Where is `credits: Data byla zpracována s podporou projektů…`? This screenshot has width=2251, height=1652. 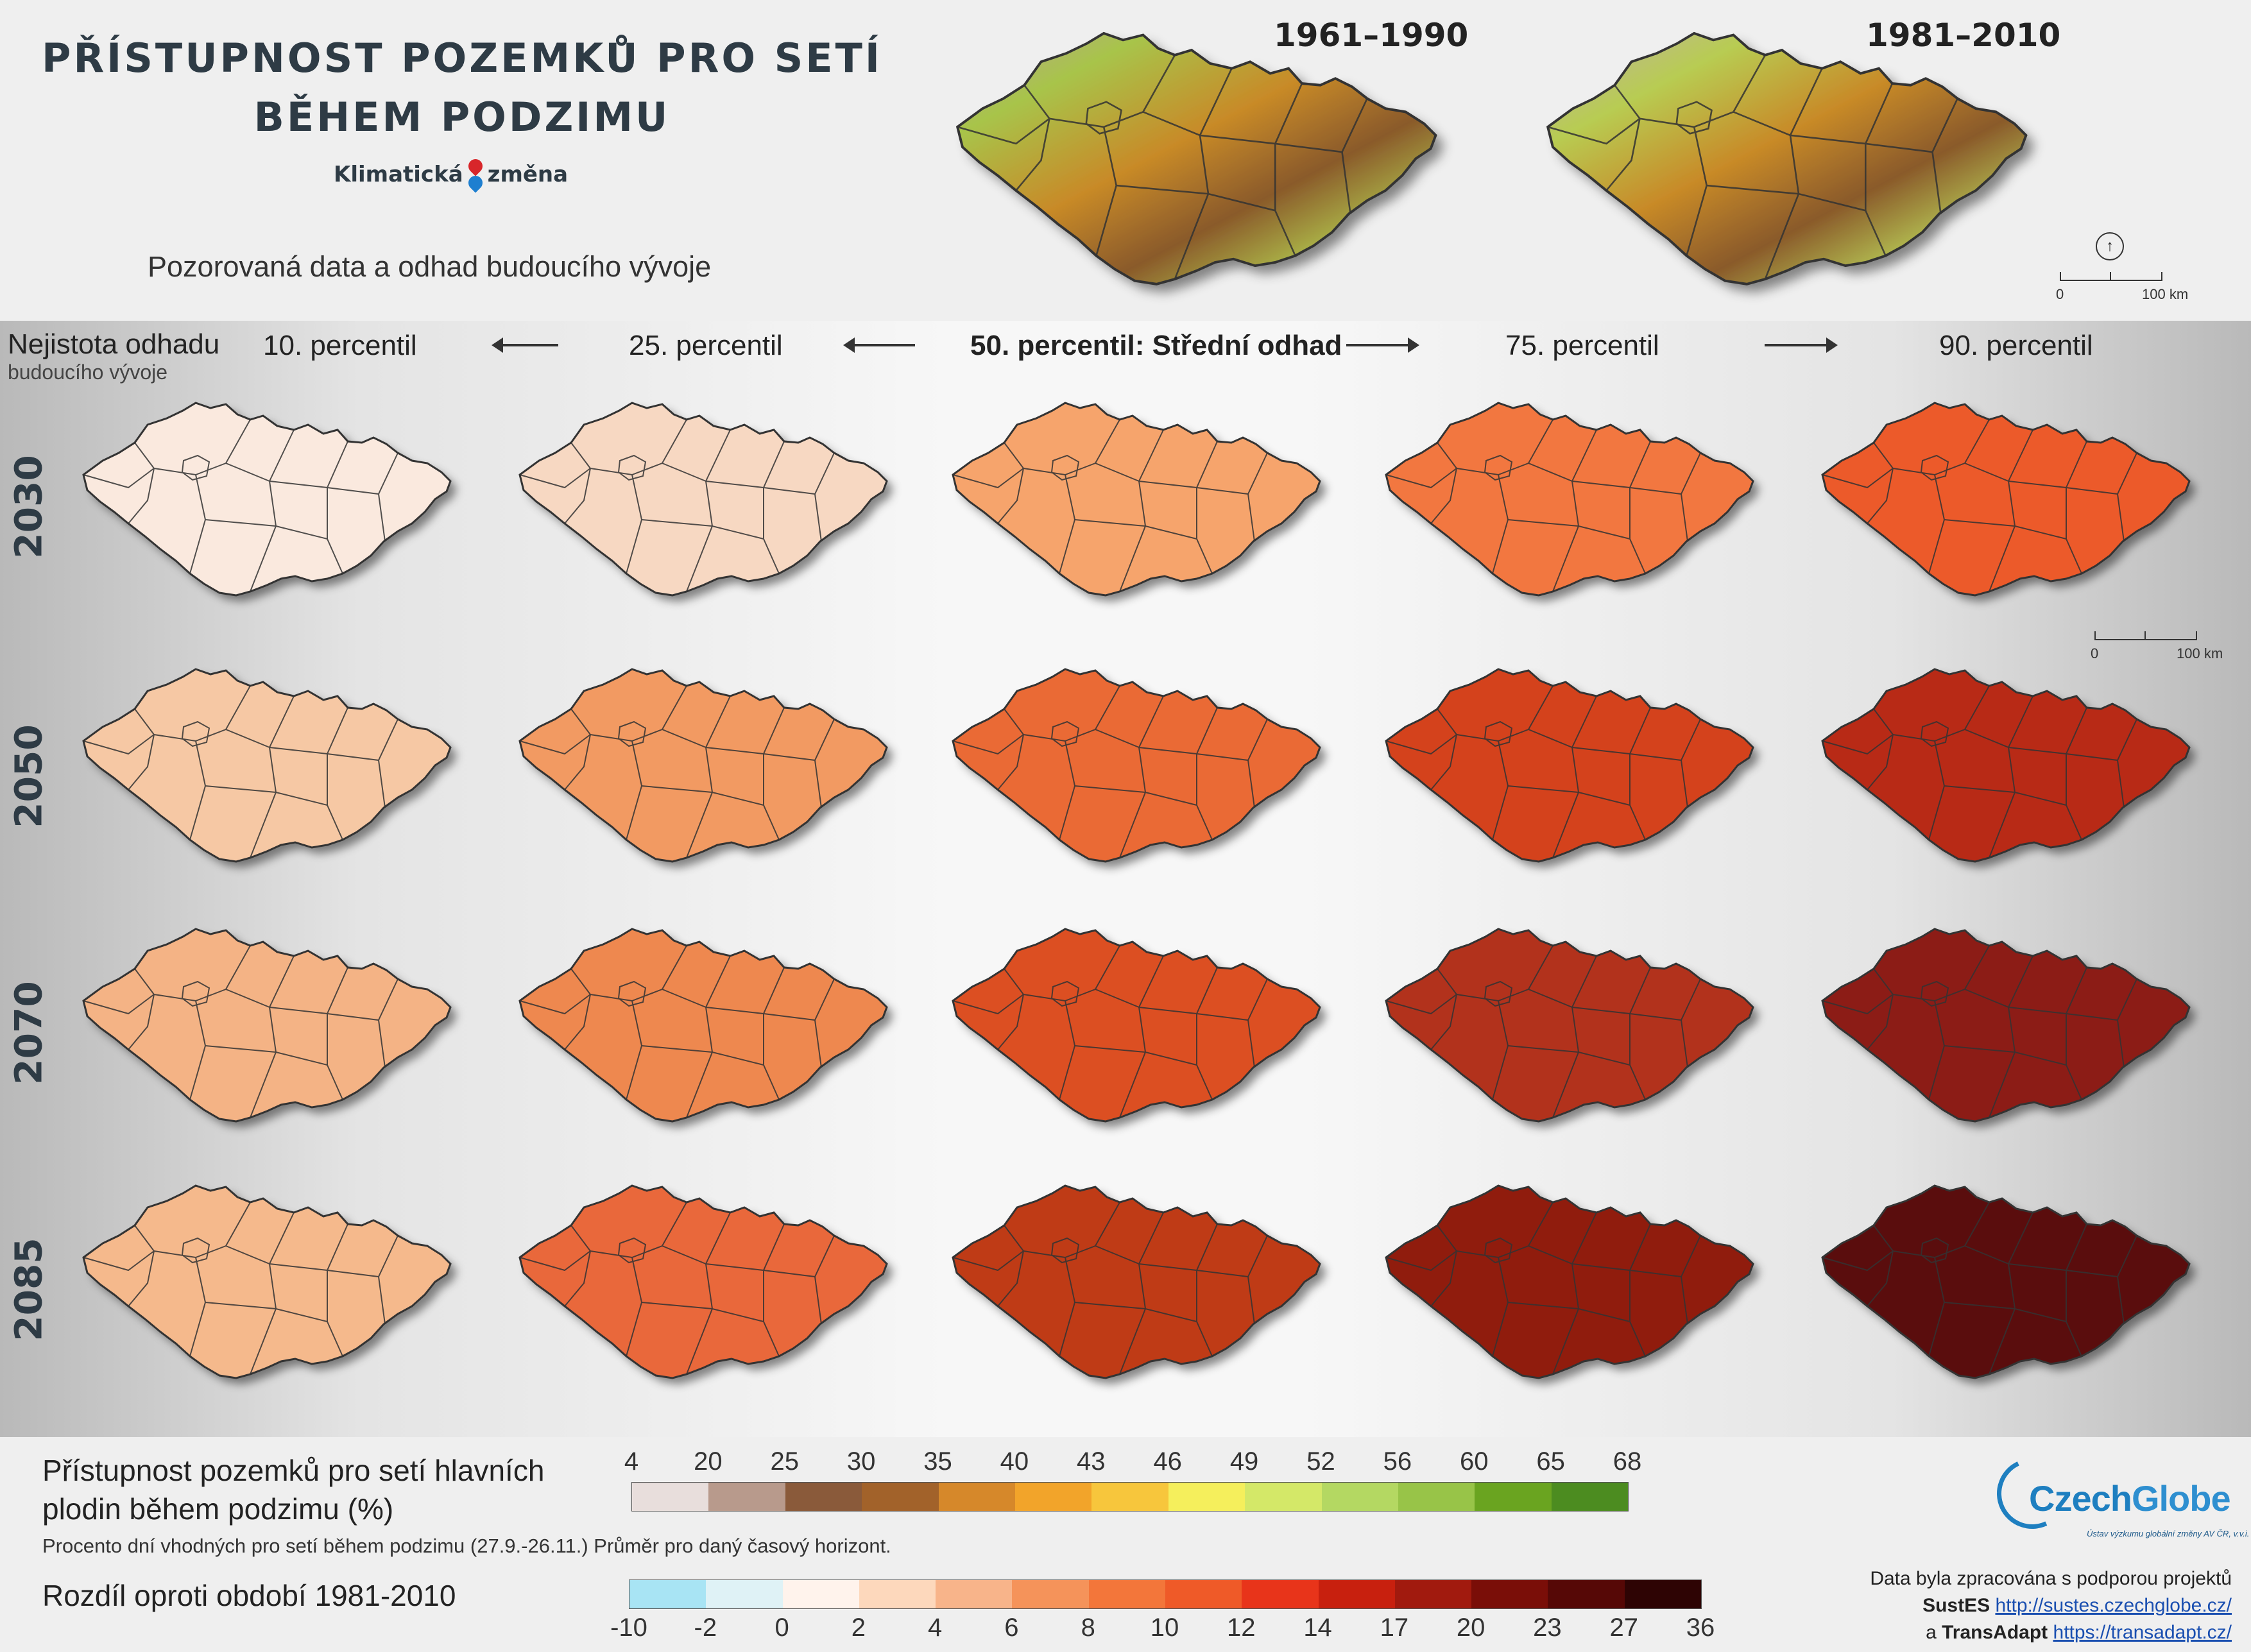
credits: Data byla zpracována s podporou projektů… is located at coordinates (2051, 1605).